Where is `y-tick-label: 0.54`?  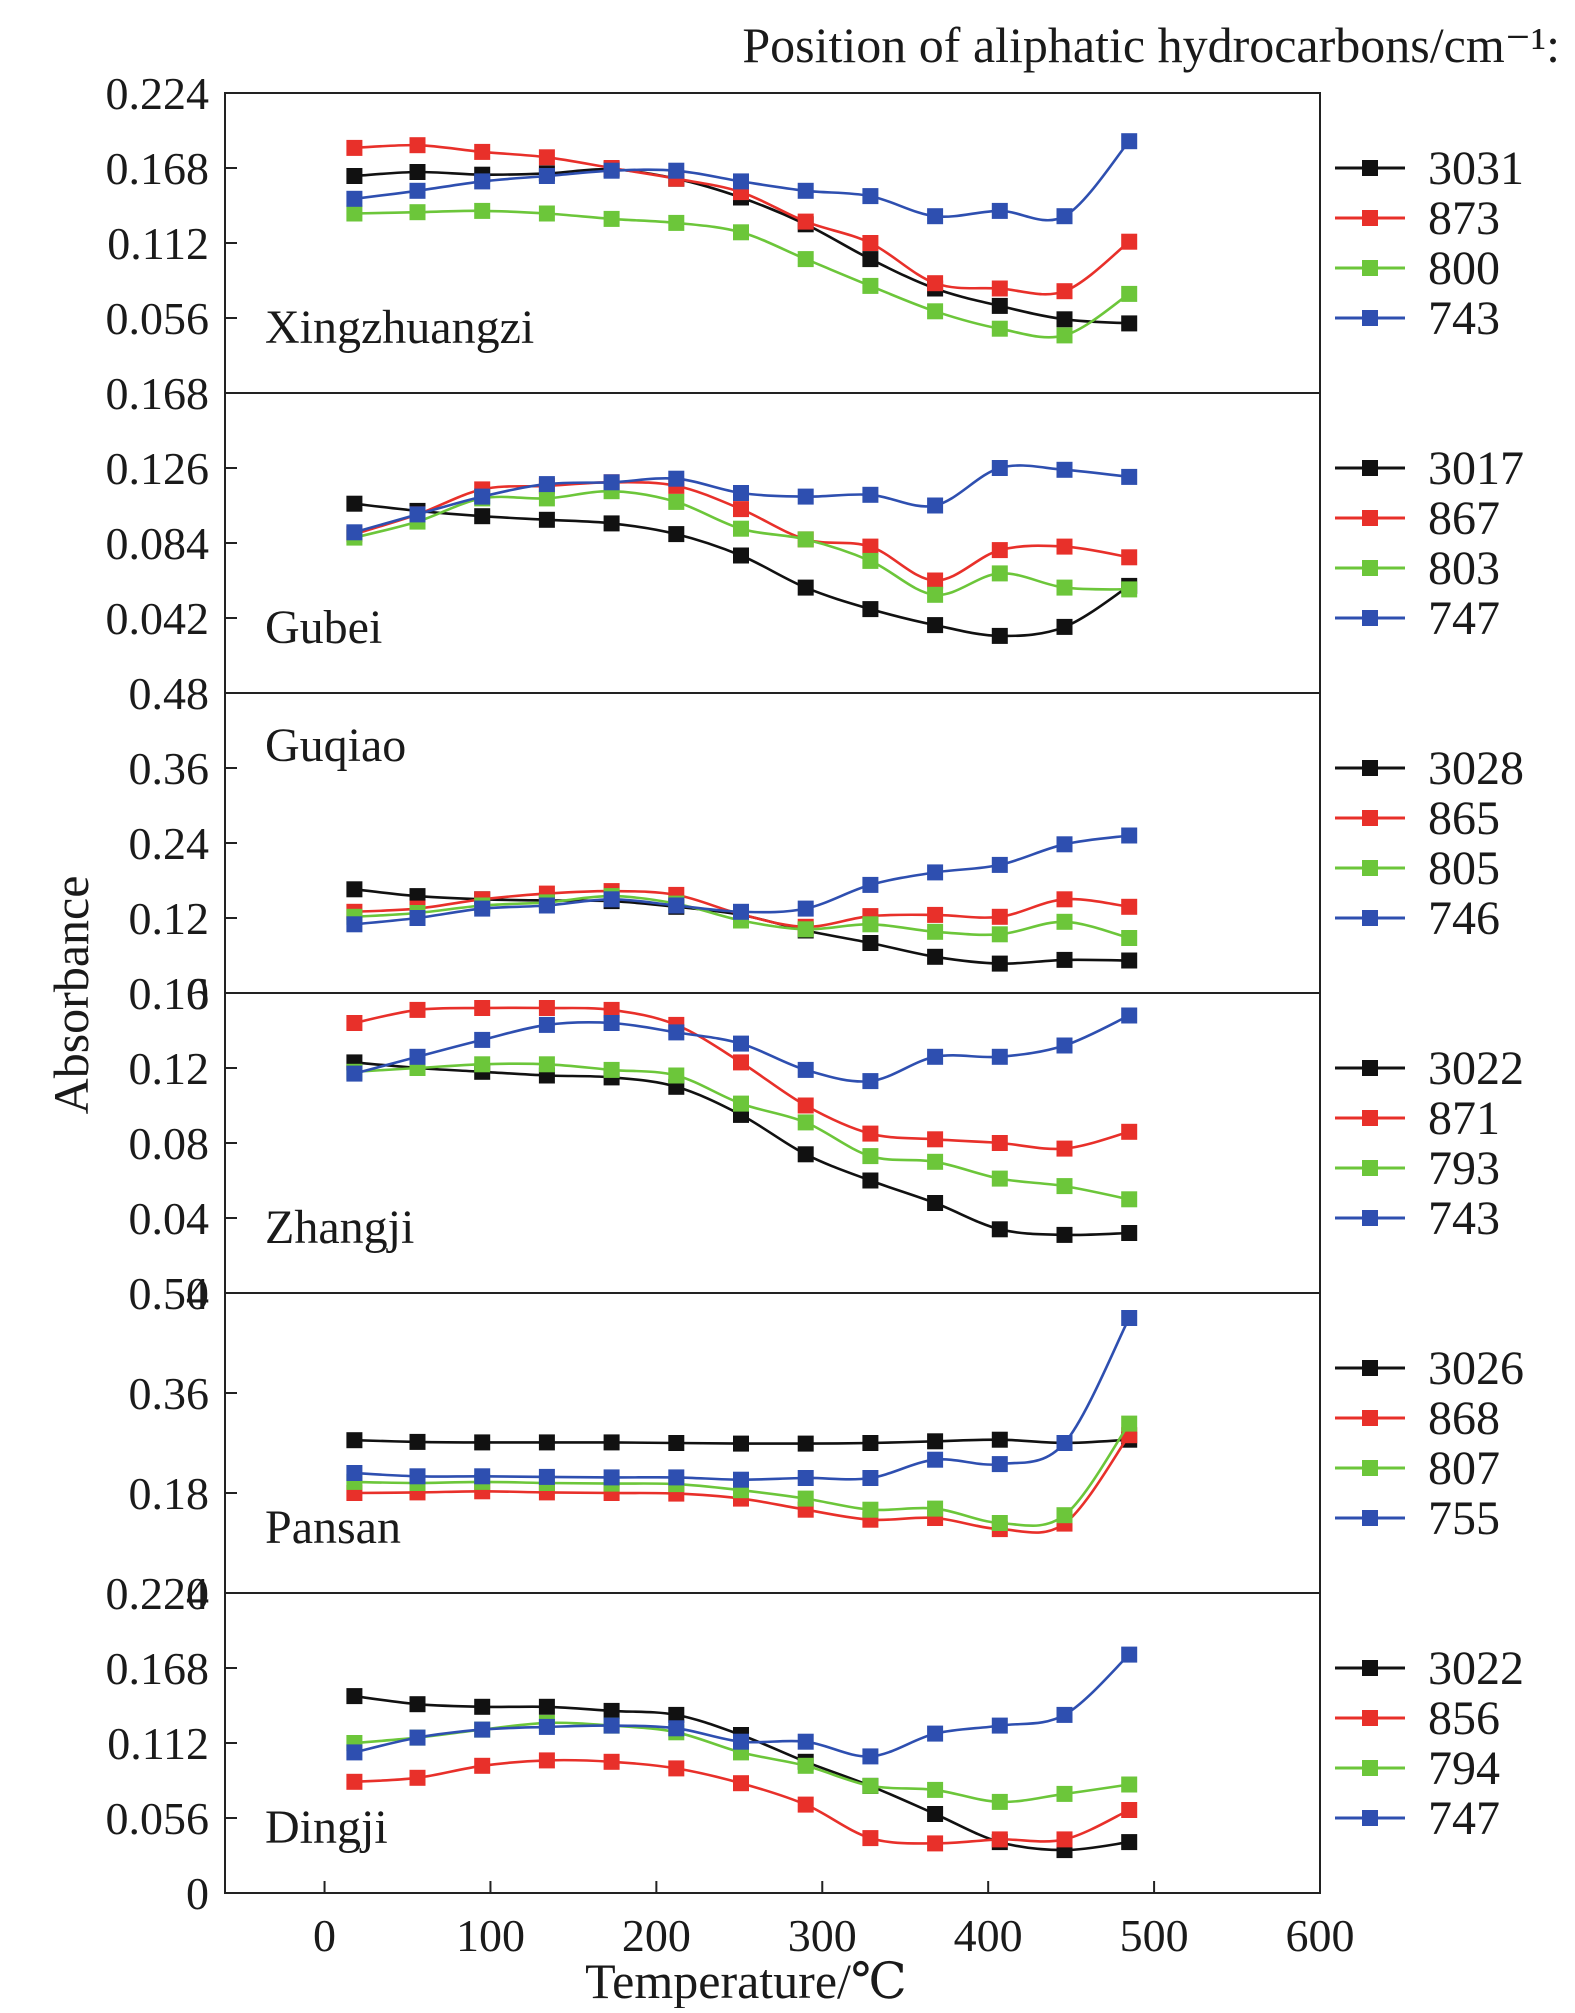 y-tick-label: 0.54 is located at coordinates (169, 1293).